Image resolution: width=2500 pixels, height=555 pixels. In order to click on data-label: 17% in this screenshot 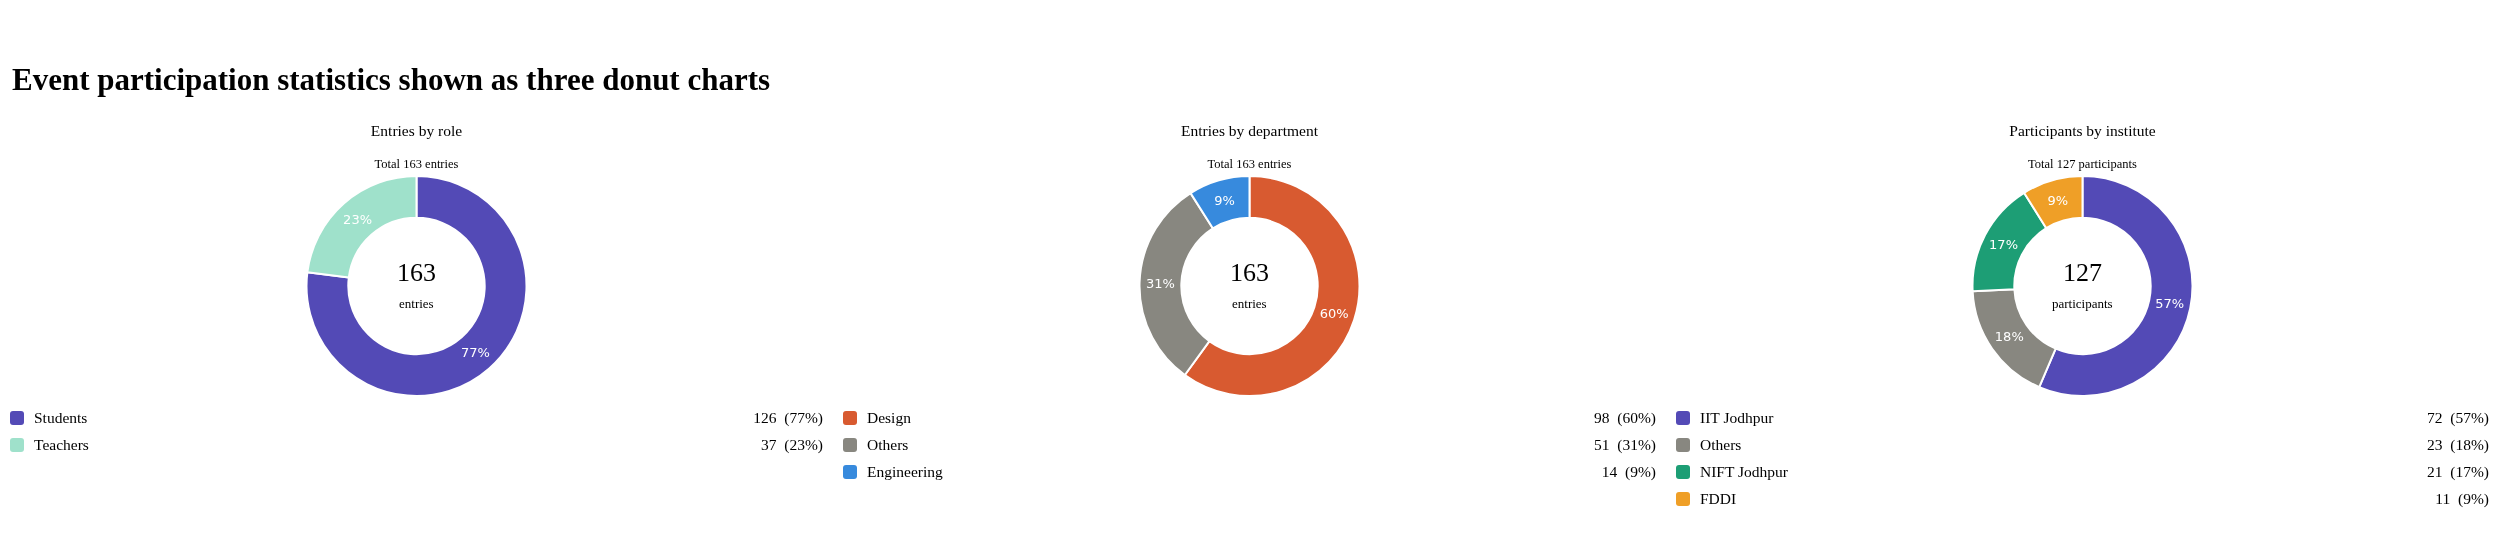, I will do `click(2004, 245)`.